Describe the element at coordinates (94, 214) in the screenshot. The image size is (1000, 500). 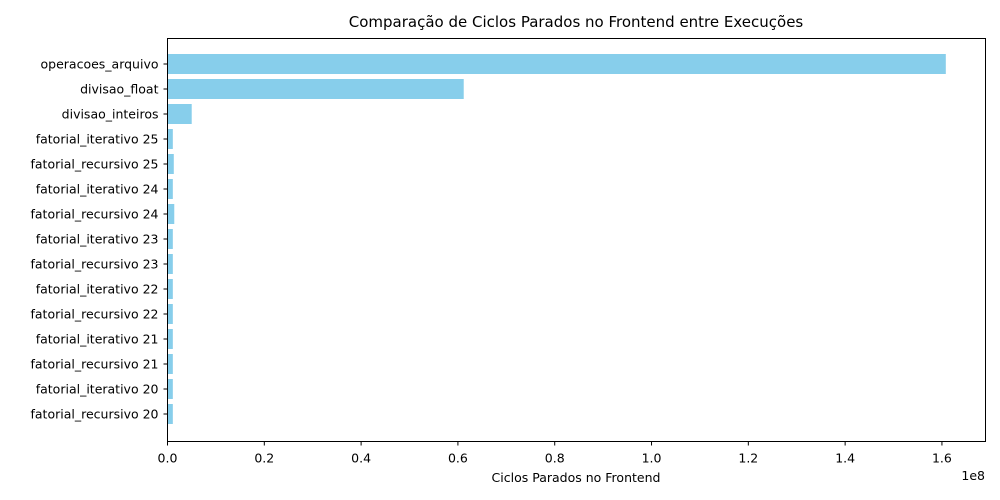
I see `y-tick-label-6: fatorial_recursivo 24` at that location.